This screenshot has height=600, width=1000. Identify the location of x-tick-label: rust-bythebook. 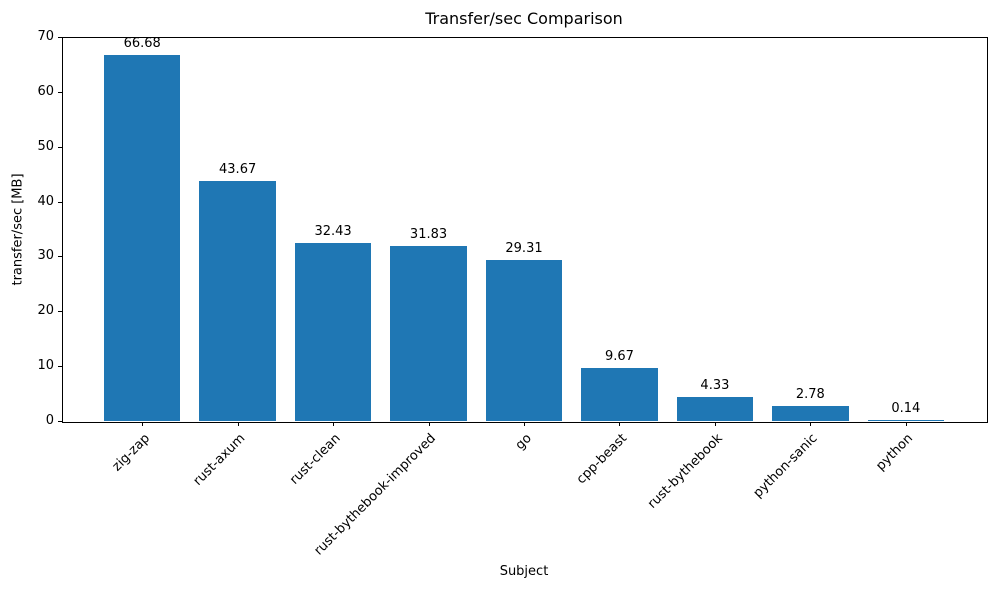
(685, 471).